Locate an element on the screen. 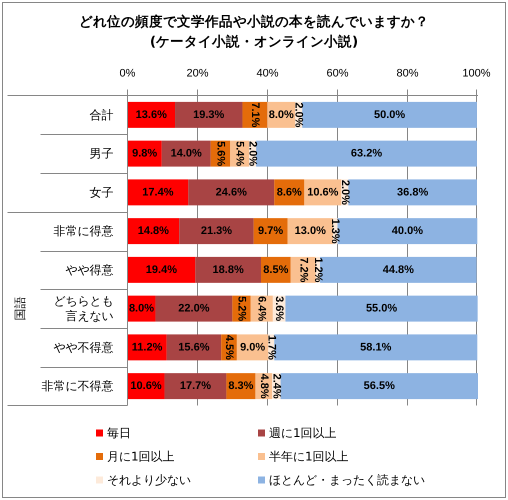 The image size is (508, 500). data-label: 7.1% is located at coordinates (254, 115).